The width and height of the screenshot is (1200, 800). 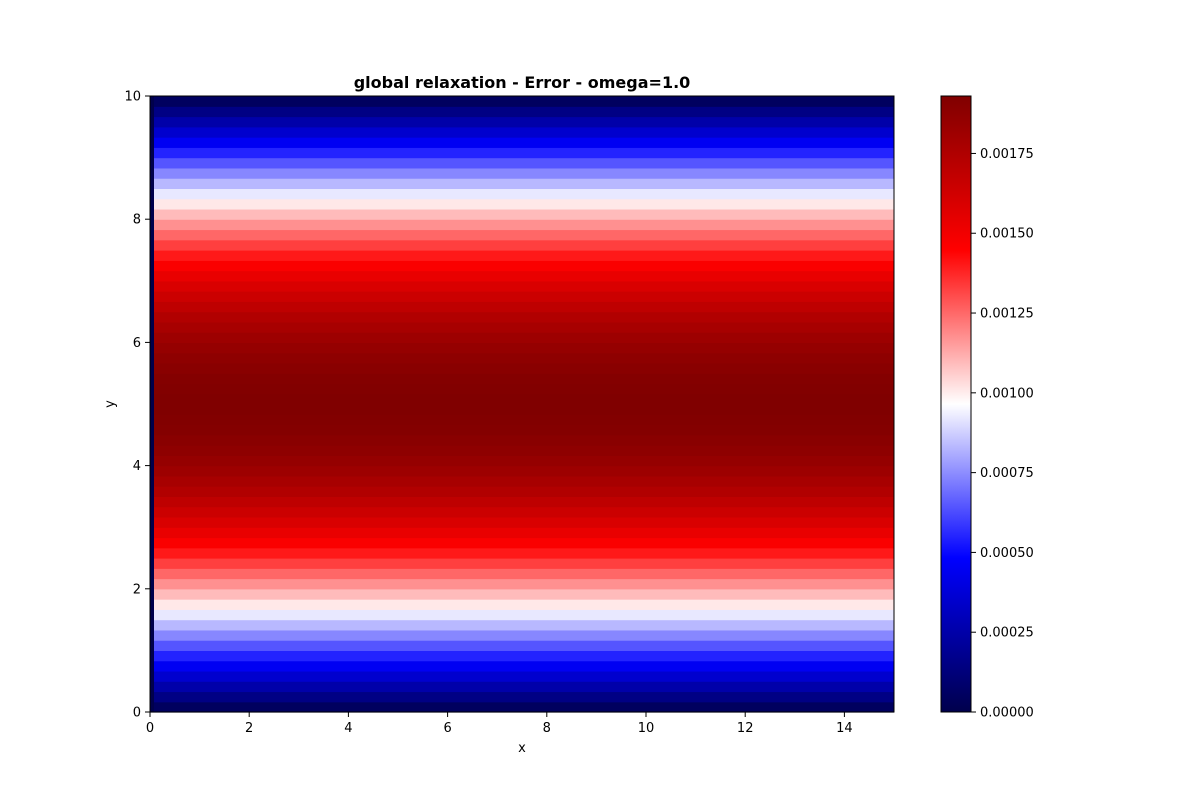 What do you see at coordinates (132, 97) in the screenshot?
I see `y-tick-label: 10` at bounding box center [132, 97].